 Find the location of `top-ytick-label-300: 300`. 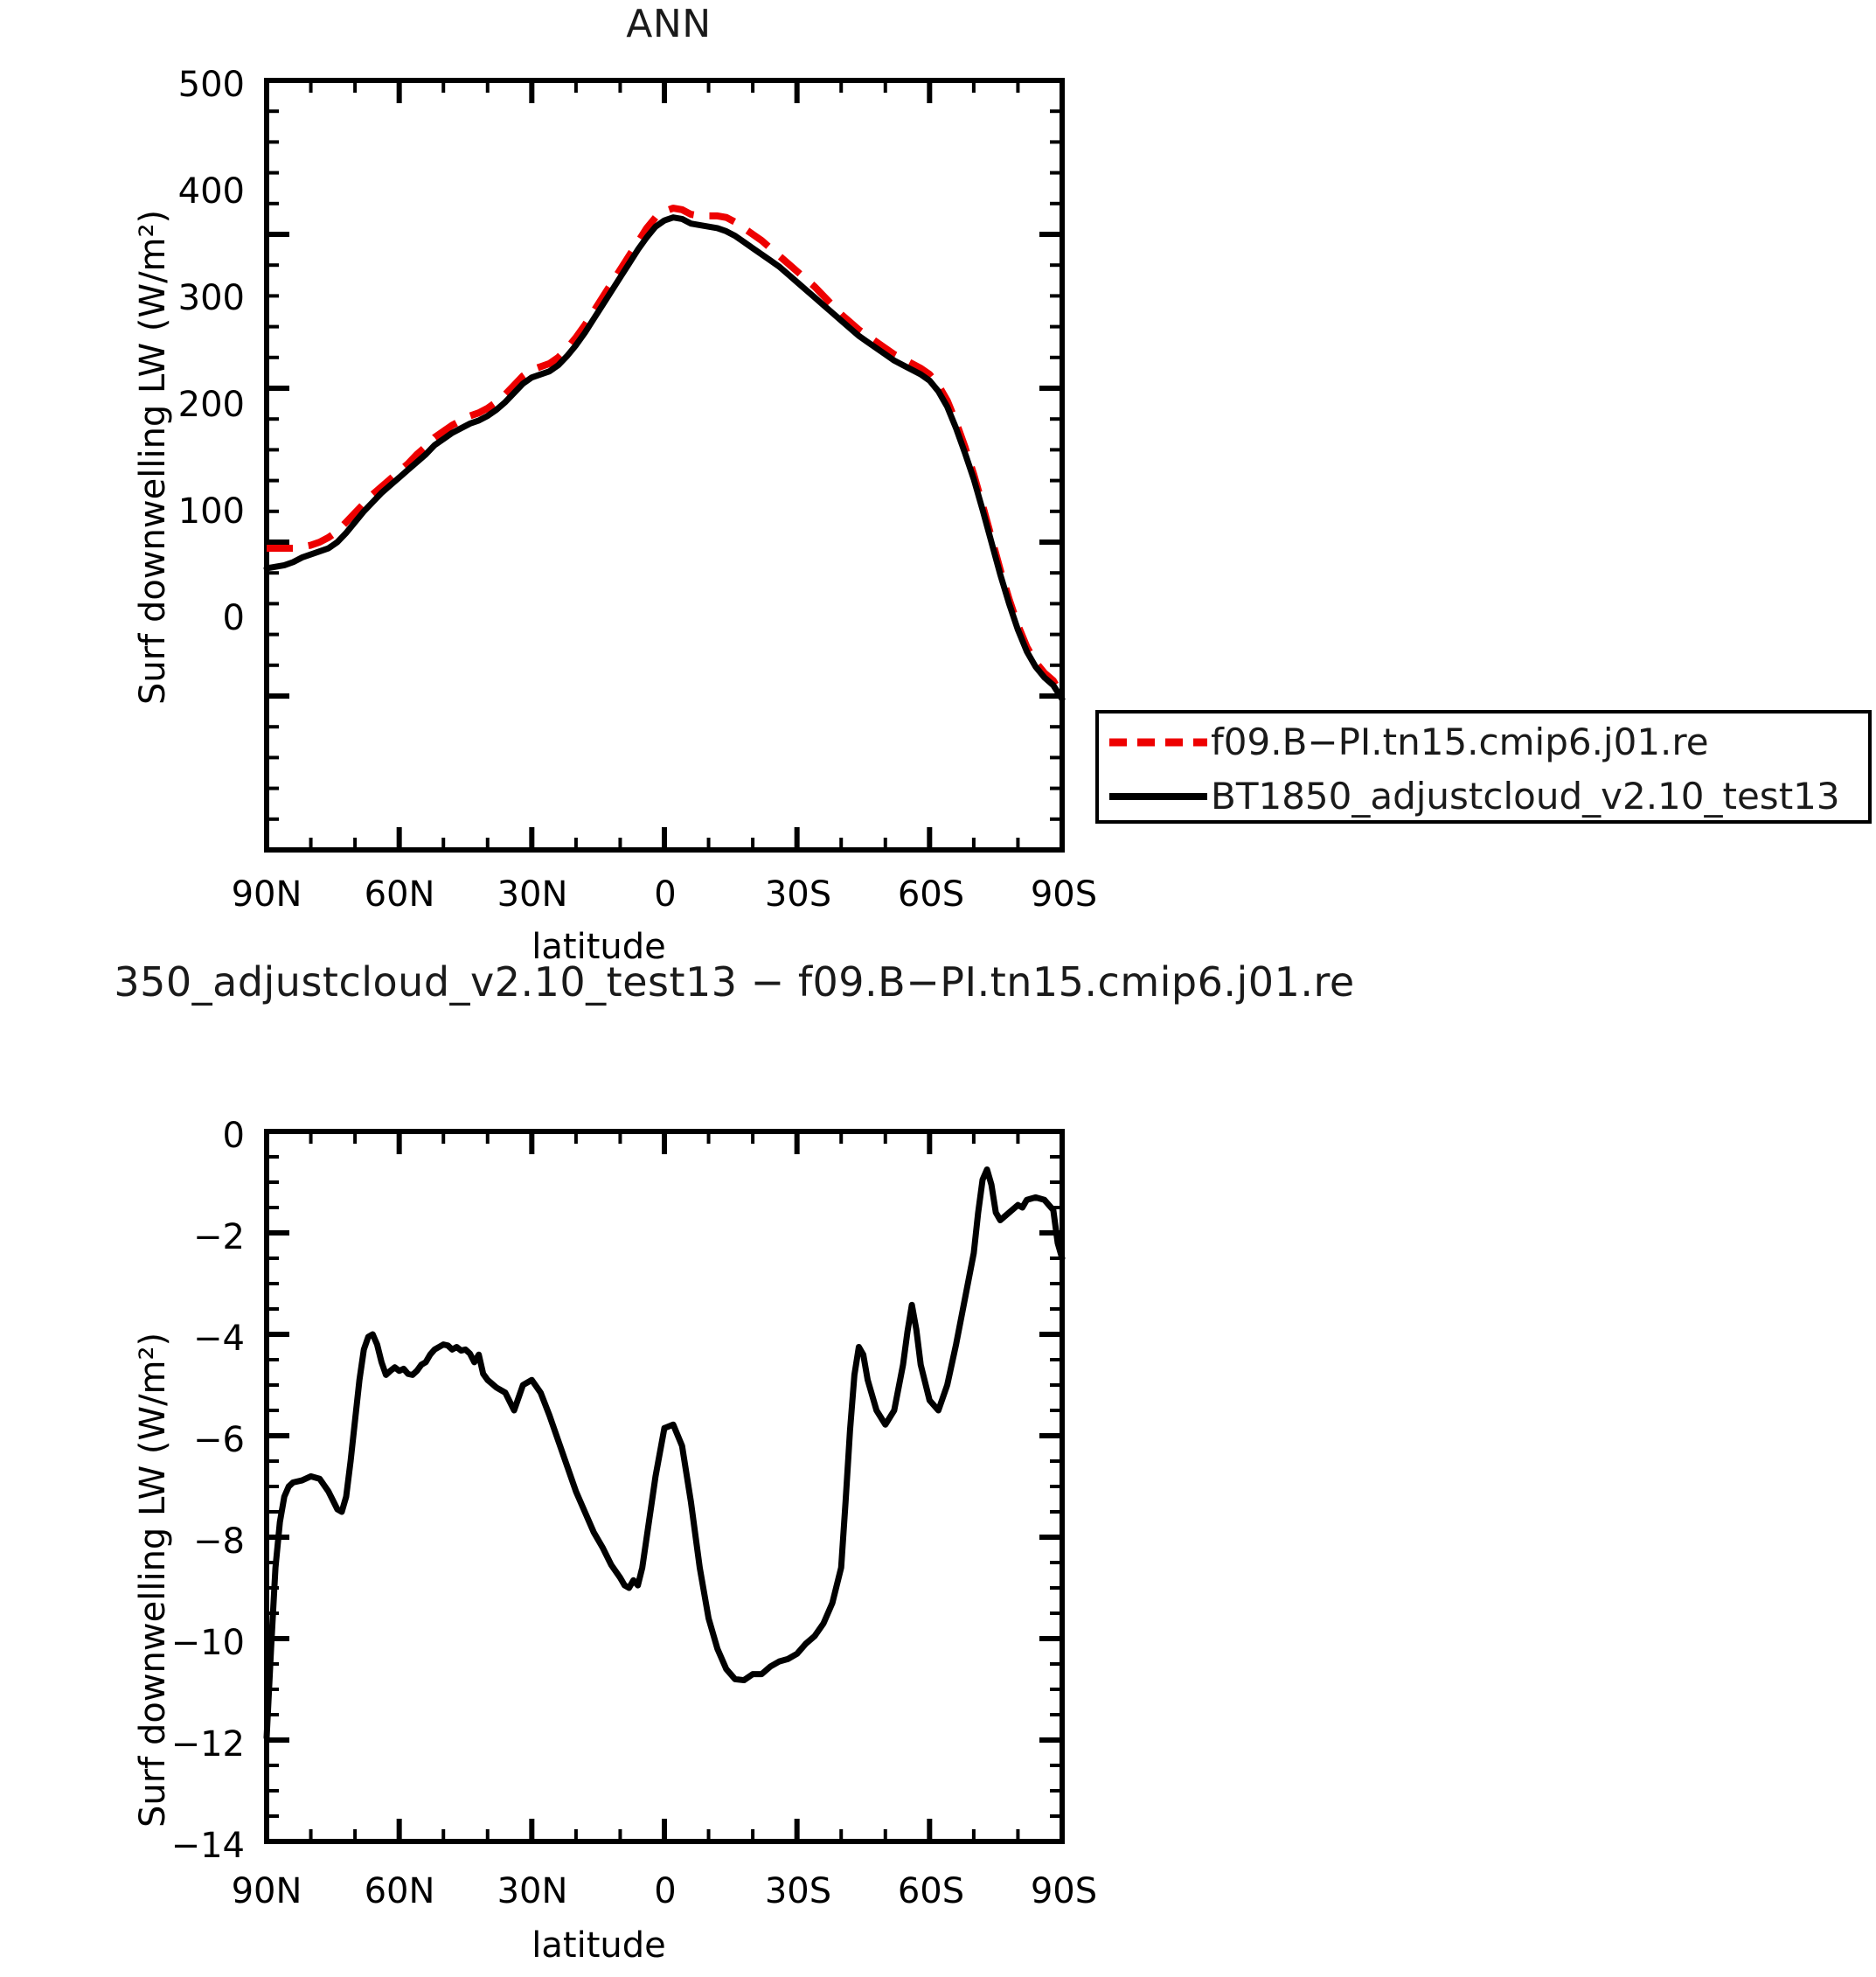

top-ytick-label-300: 300 is located at coordinates (211, 298).